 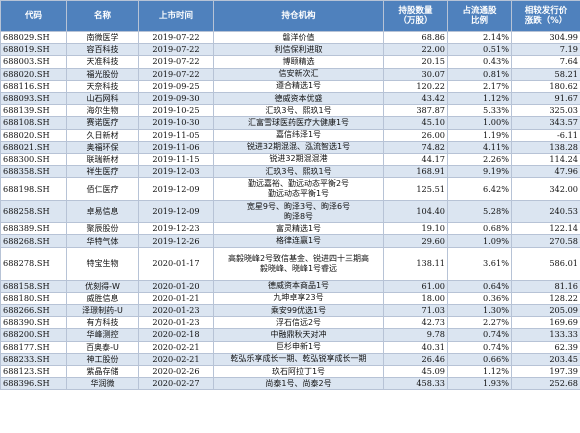 I want to click on cell-change: 122.14, so click(x=545, y=229).